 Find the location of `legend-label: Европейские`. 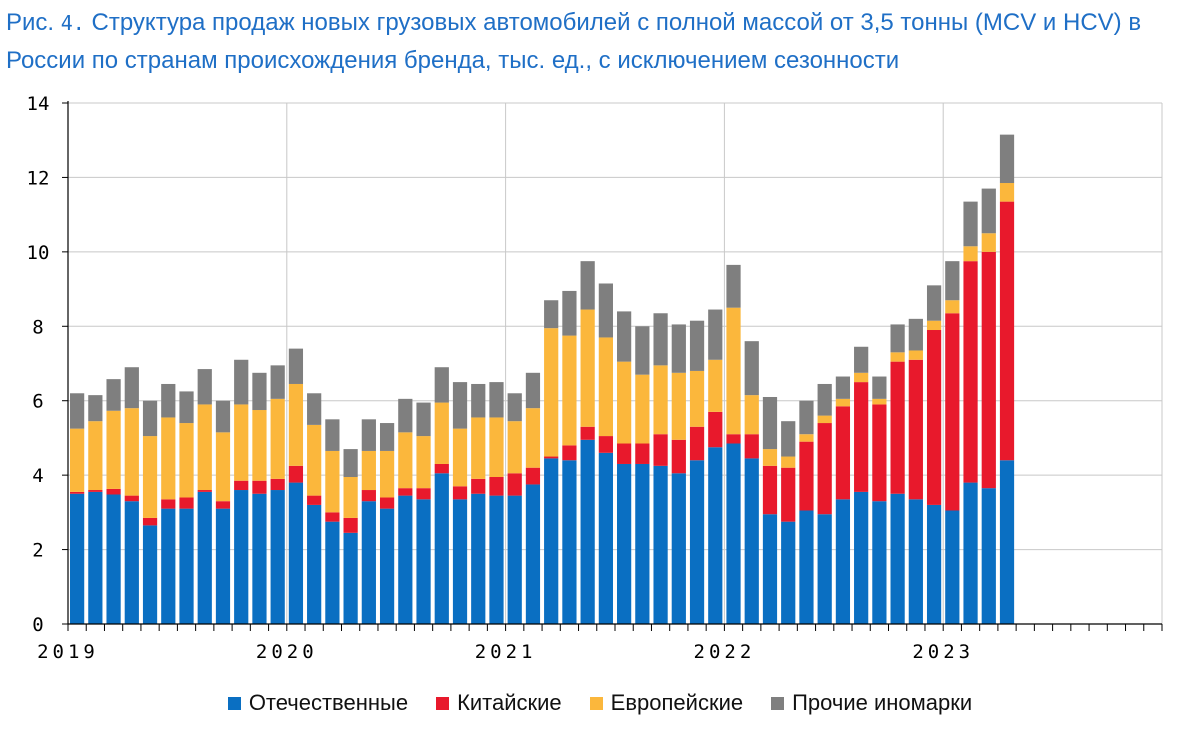

legend-label: Европейские is located at coordinates (677, 702).